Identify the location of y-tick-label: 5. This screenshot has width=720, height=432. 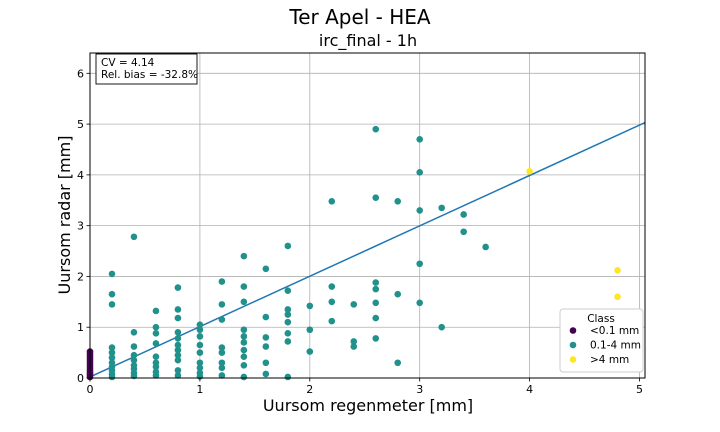
(80, 124).